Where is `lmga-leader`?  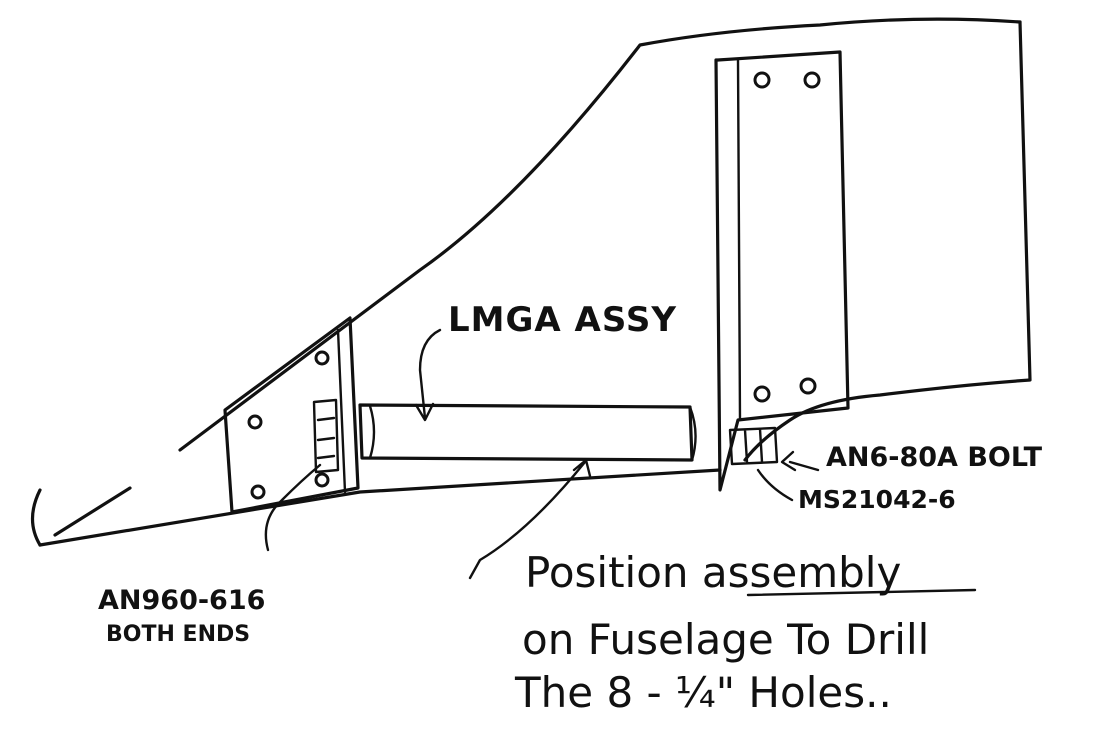 lmga-leader is located at coordinates (428, 375).